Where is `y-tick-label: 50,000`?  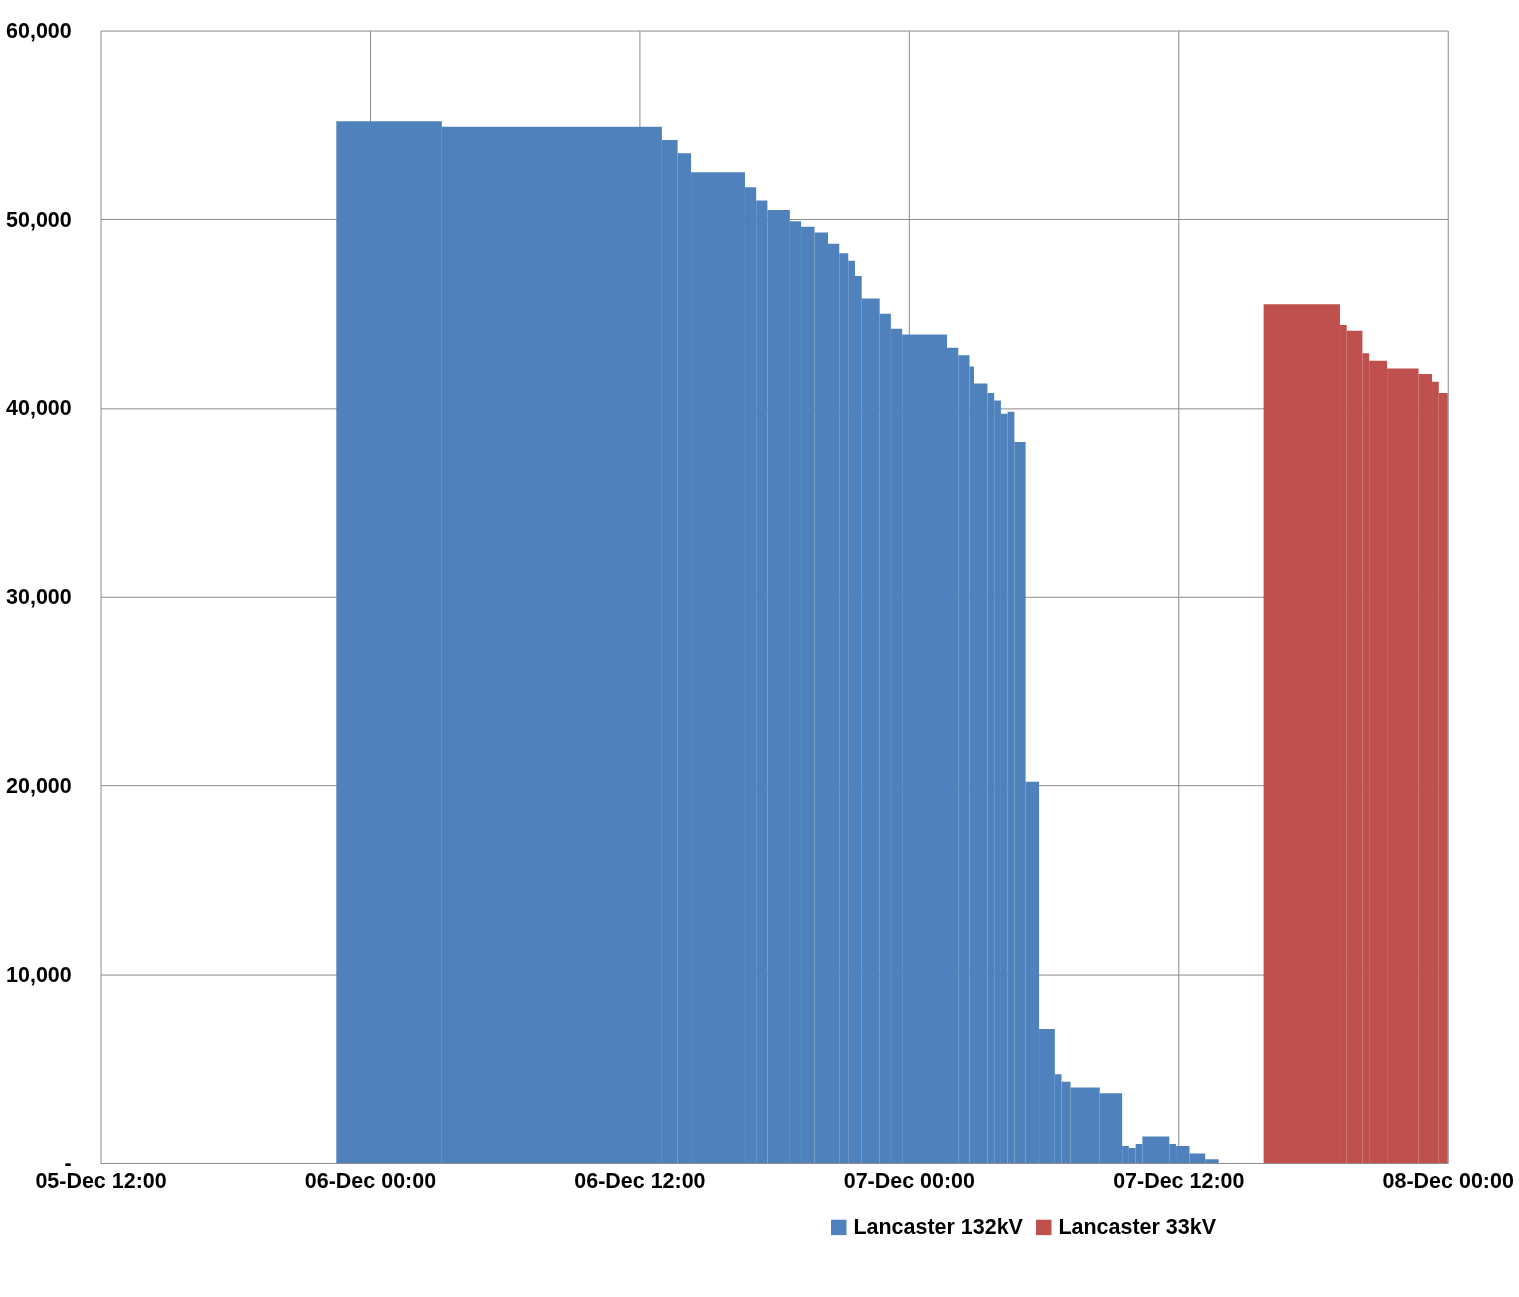 y-tick-label: 50,000 is located at coordinates (39, 219).